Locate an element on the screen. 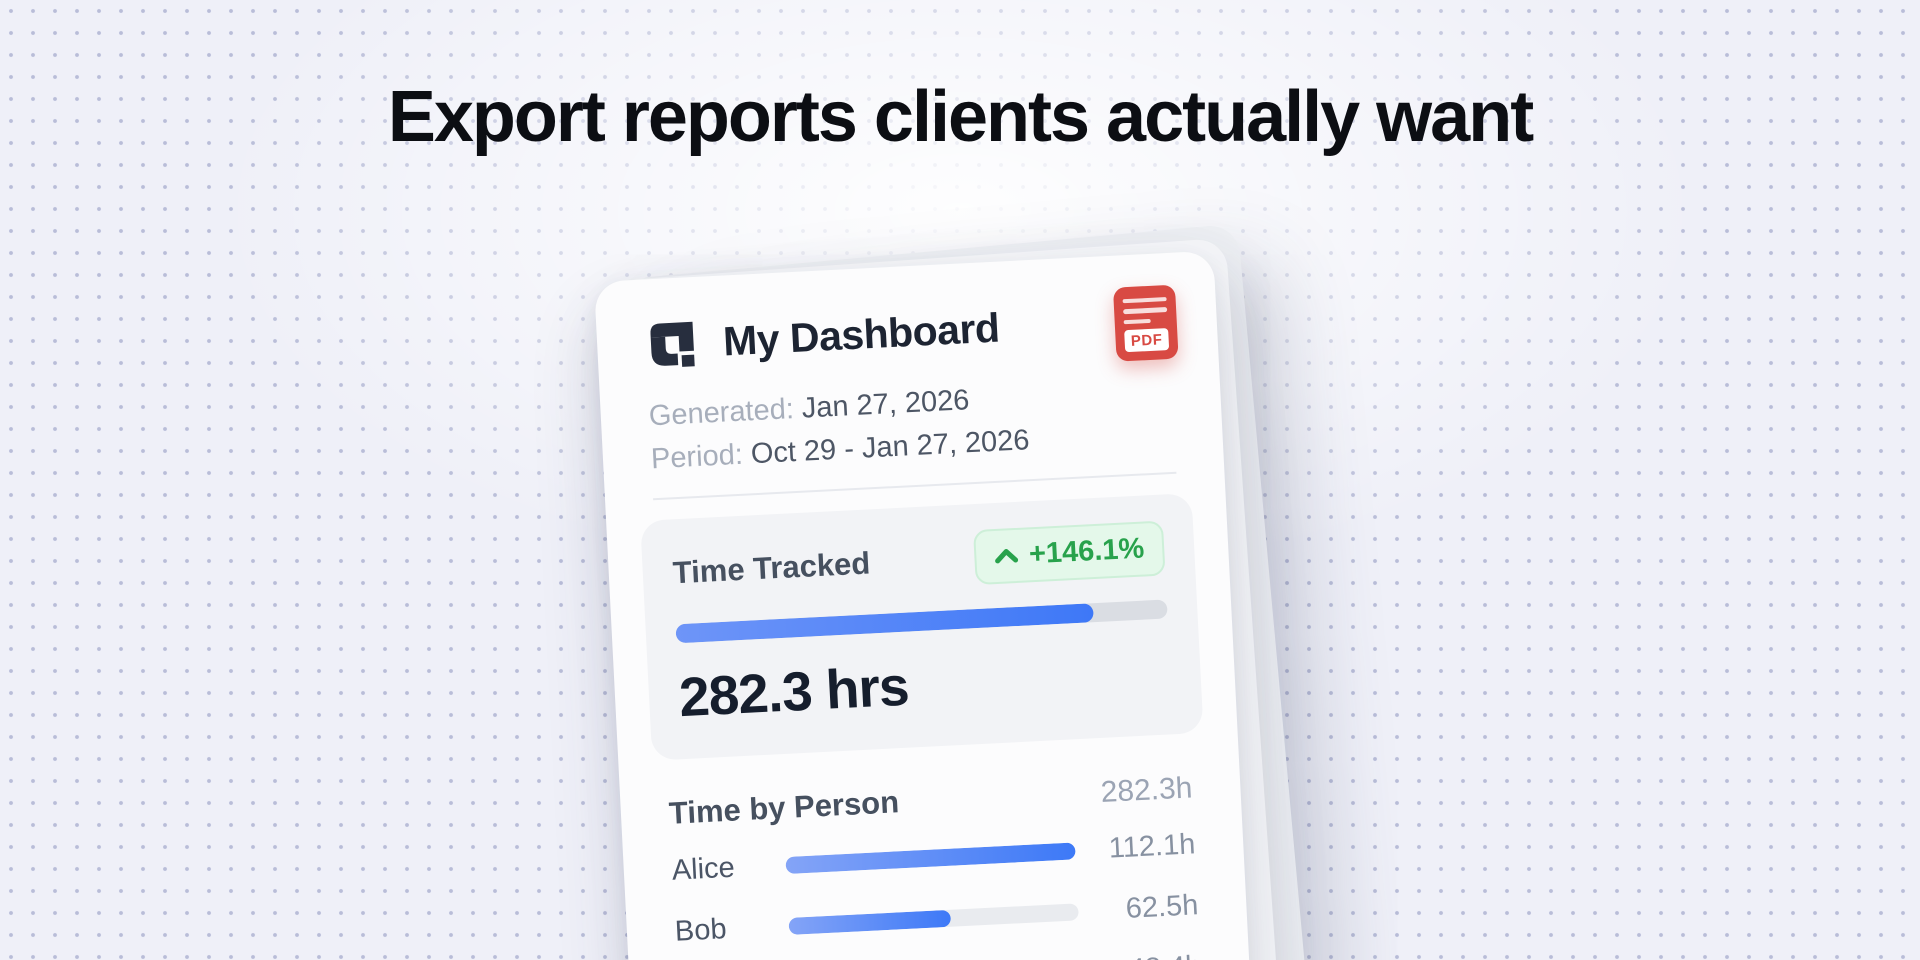 The height and width of the screenshot is (960, 1920). person-hours: 48.4h is located at coordinates (1150, 955).